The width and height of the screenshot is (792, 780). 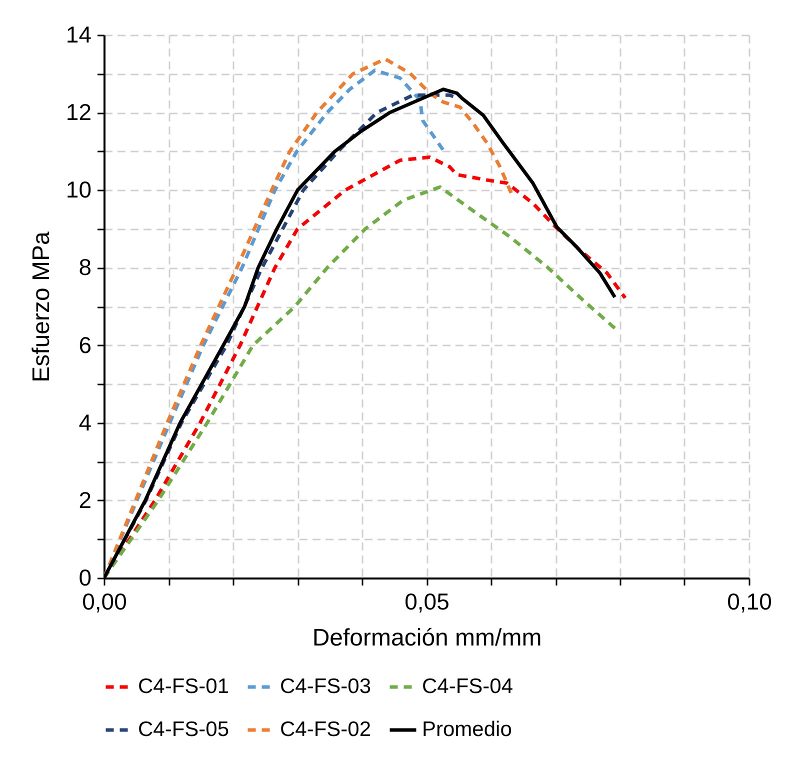 What do you see at coordinates (79, 35) in the screenshot?
I see `y-tick-label: 14` at bounding box center [79, 35].